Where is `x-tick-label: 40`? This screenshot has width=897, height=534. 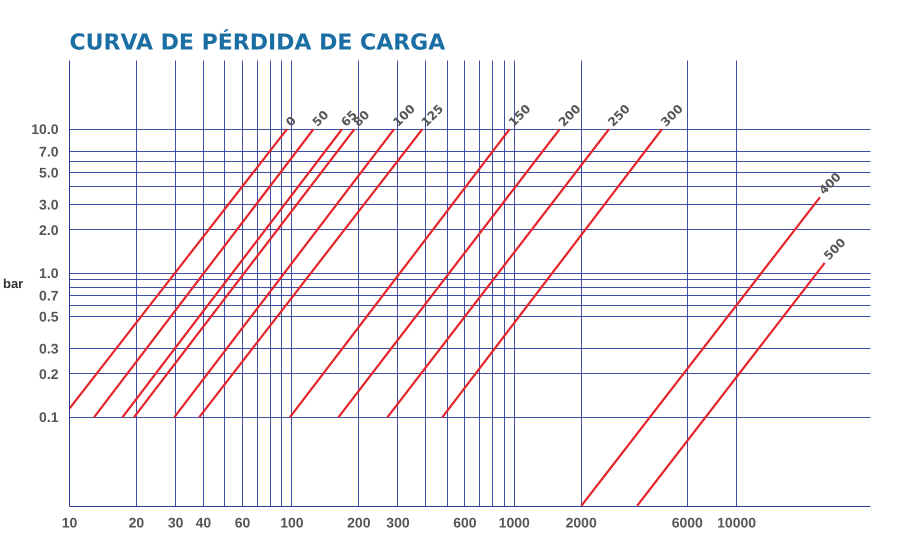 x-tick-label: 40 is located at coordinates (204, 522).